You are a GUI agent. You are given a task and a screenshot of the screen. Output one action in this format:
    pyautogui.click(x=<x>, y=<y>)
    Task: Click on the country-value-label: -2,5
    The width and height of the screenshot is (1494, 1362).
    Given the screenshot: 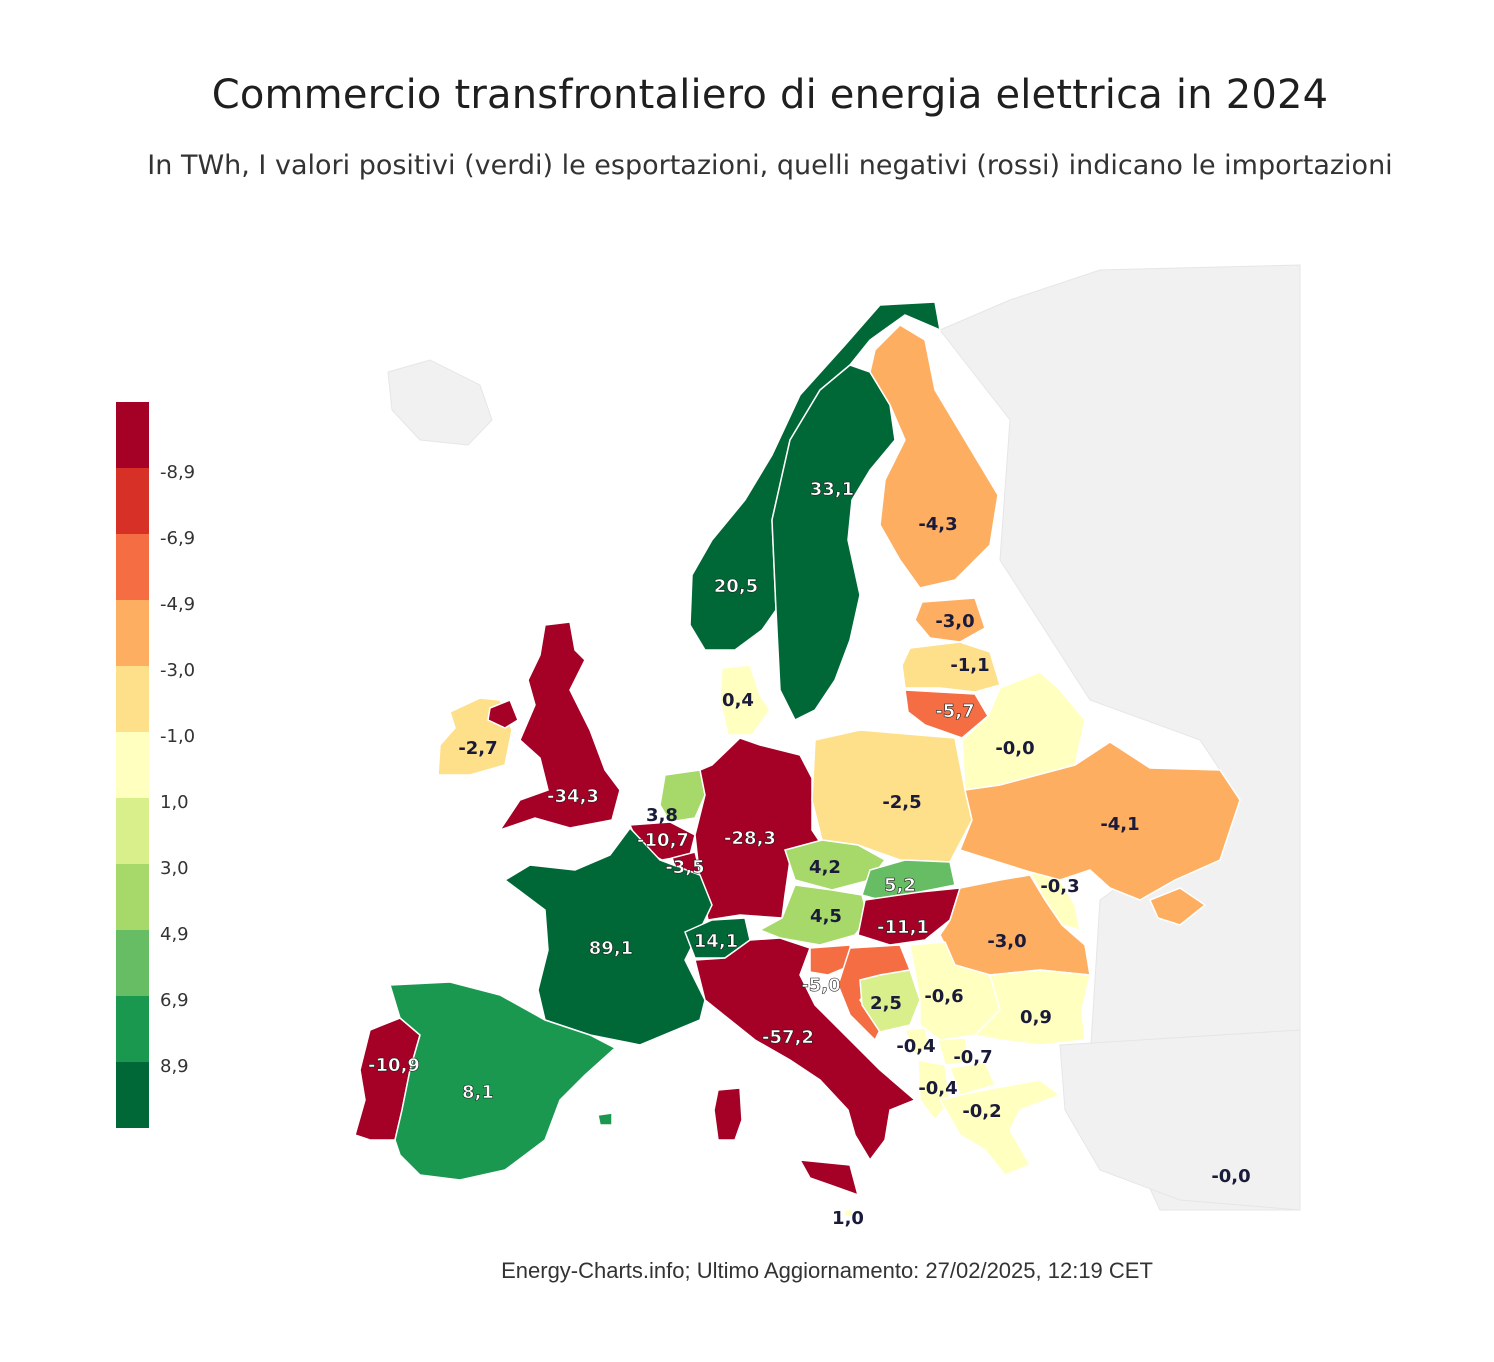 What is the action you would take?
    pyautogui.click(x=901, y=802)
    